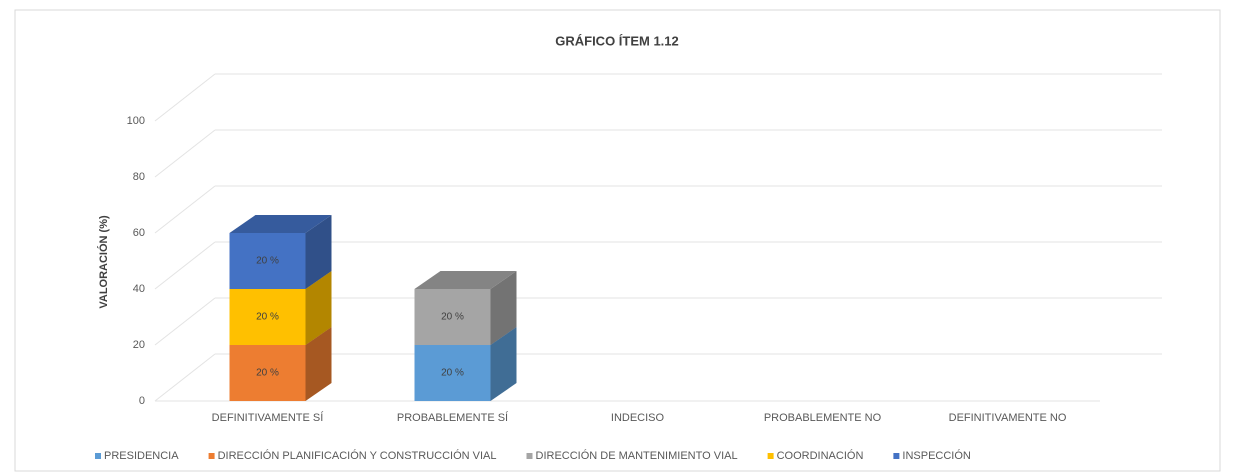 The width and height of the screenshot is (1235, 472). What do you see at coordinates (139, 345) in the screenshot?
I see `y-tick-label: 20` at bounding box center [139, 345].